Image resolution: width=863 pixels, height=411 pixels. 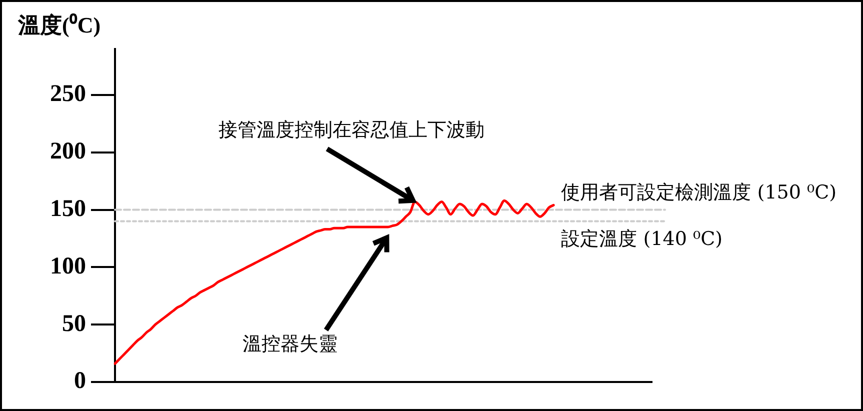 What do you see at coordinates (68, 151) in the screenshot?
I see `y-tick-label: 200` at bounding box center [68, 151].